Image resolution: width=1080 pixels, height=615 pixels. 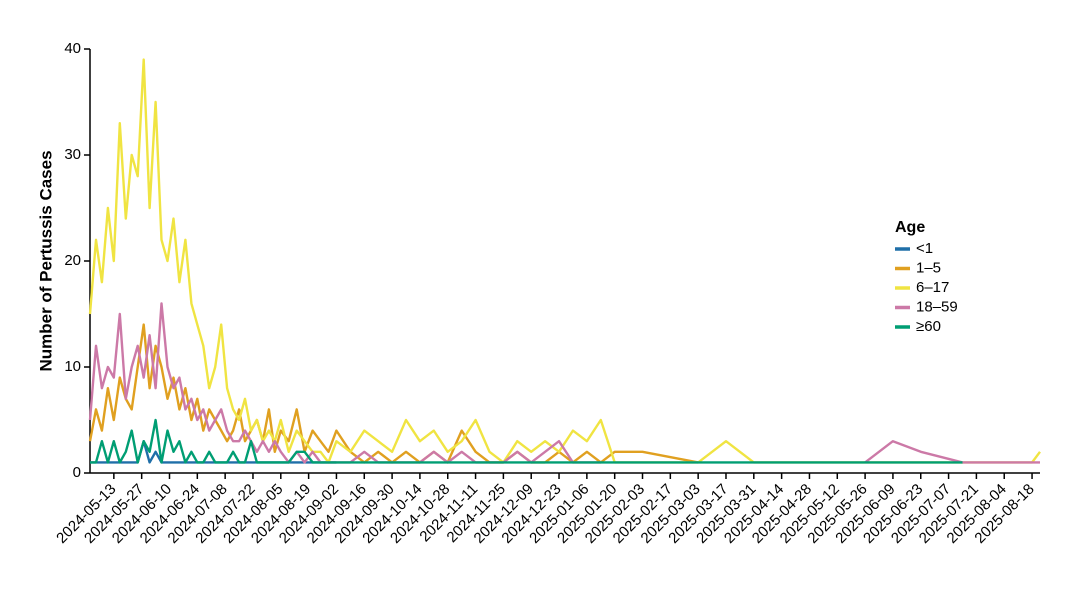 What do you see at coordinates (937, 306) in the screenshot?
I see `legend-label: 18–59` at bounding box center [937, 306].